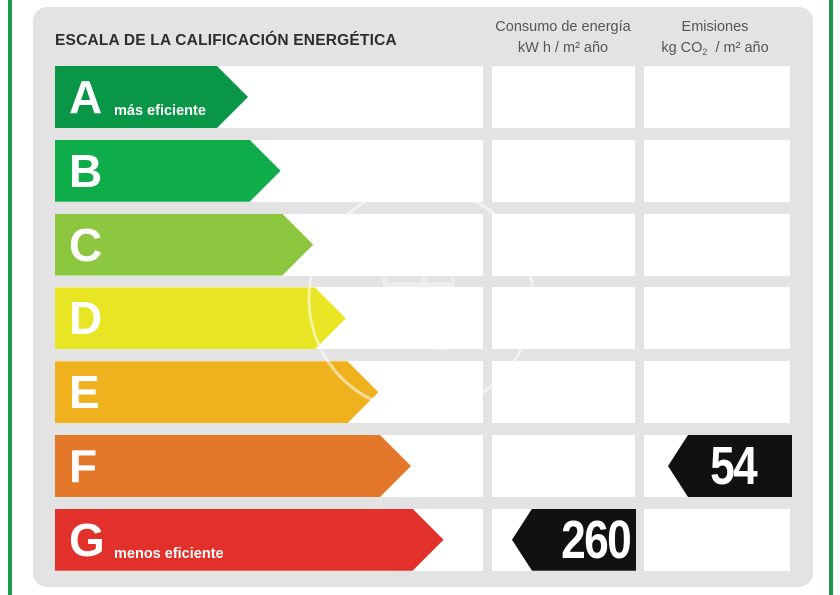 The width and height of the screenshot is (840, 595). Describe the element at coordinates (86, 244) in the screenshot. I see `rating-letter: C` at that location.